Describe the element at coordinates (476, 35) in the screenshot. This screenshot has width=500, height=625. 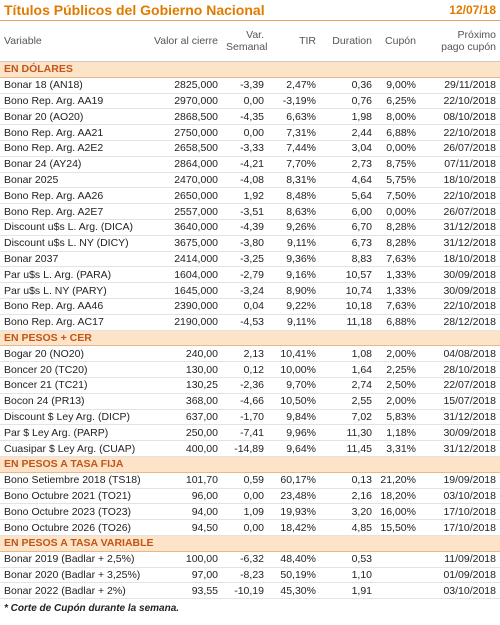
I see `column-header-line: Próximo` at that location.